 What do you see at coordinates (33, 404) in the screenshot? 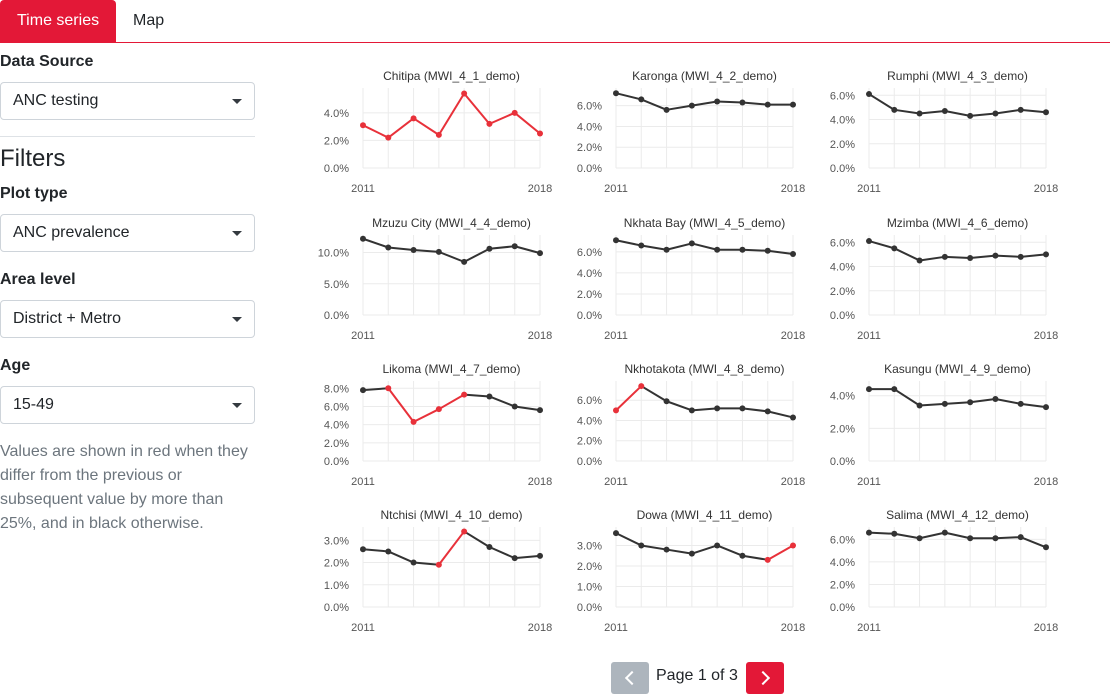
I see `age-value: 15-49` at bounding box center [33, 404].